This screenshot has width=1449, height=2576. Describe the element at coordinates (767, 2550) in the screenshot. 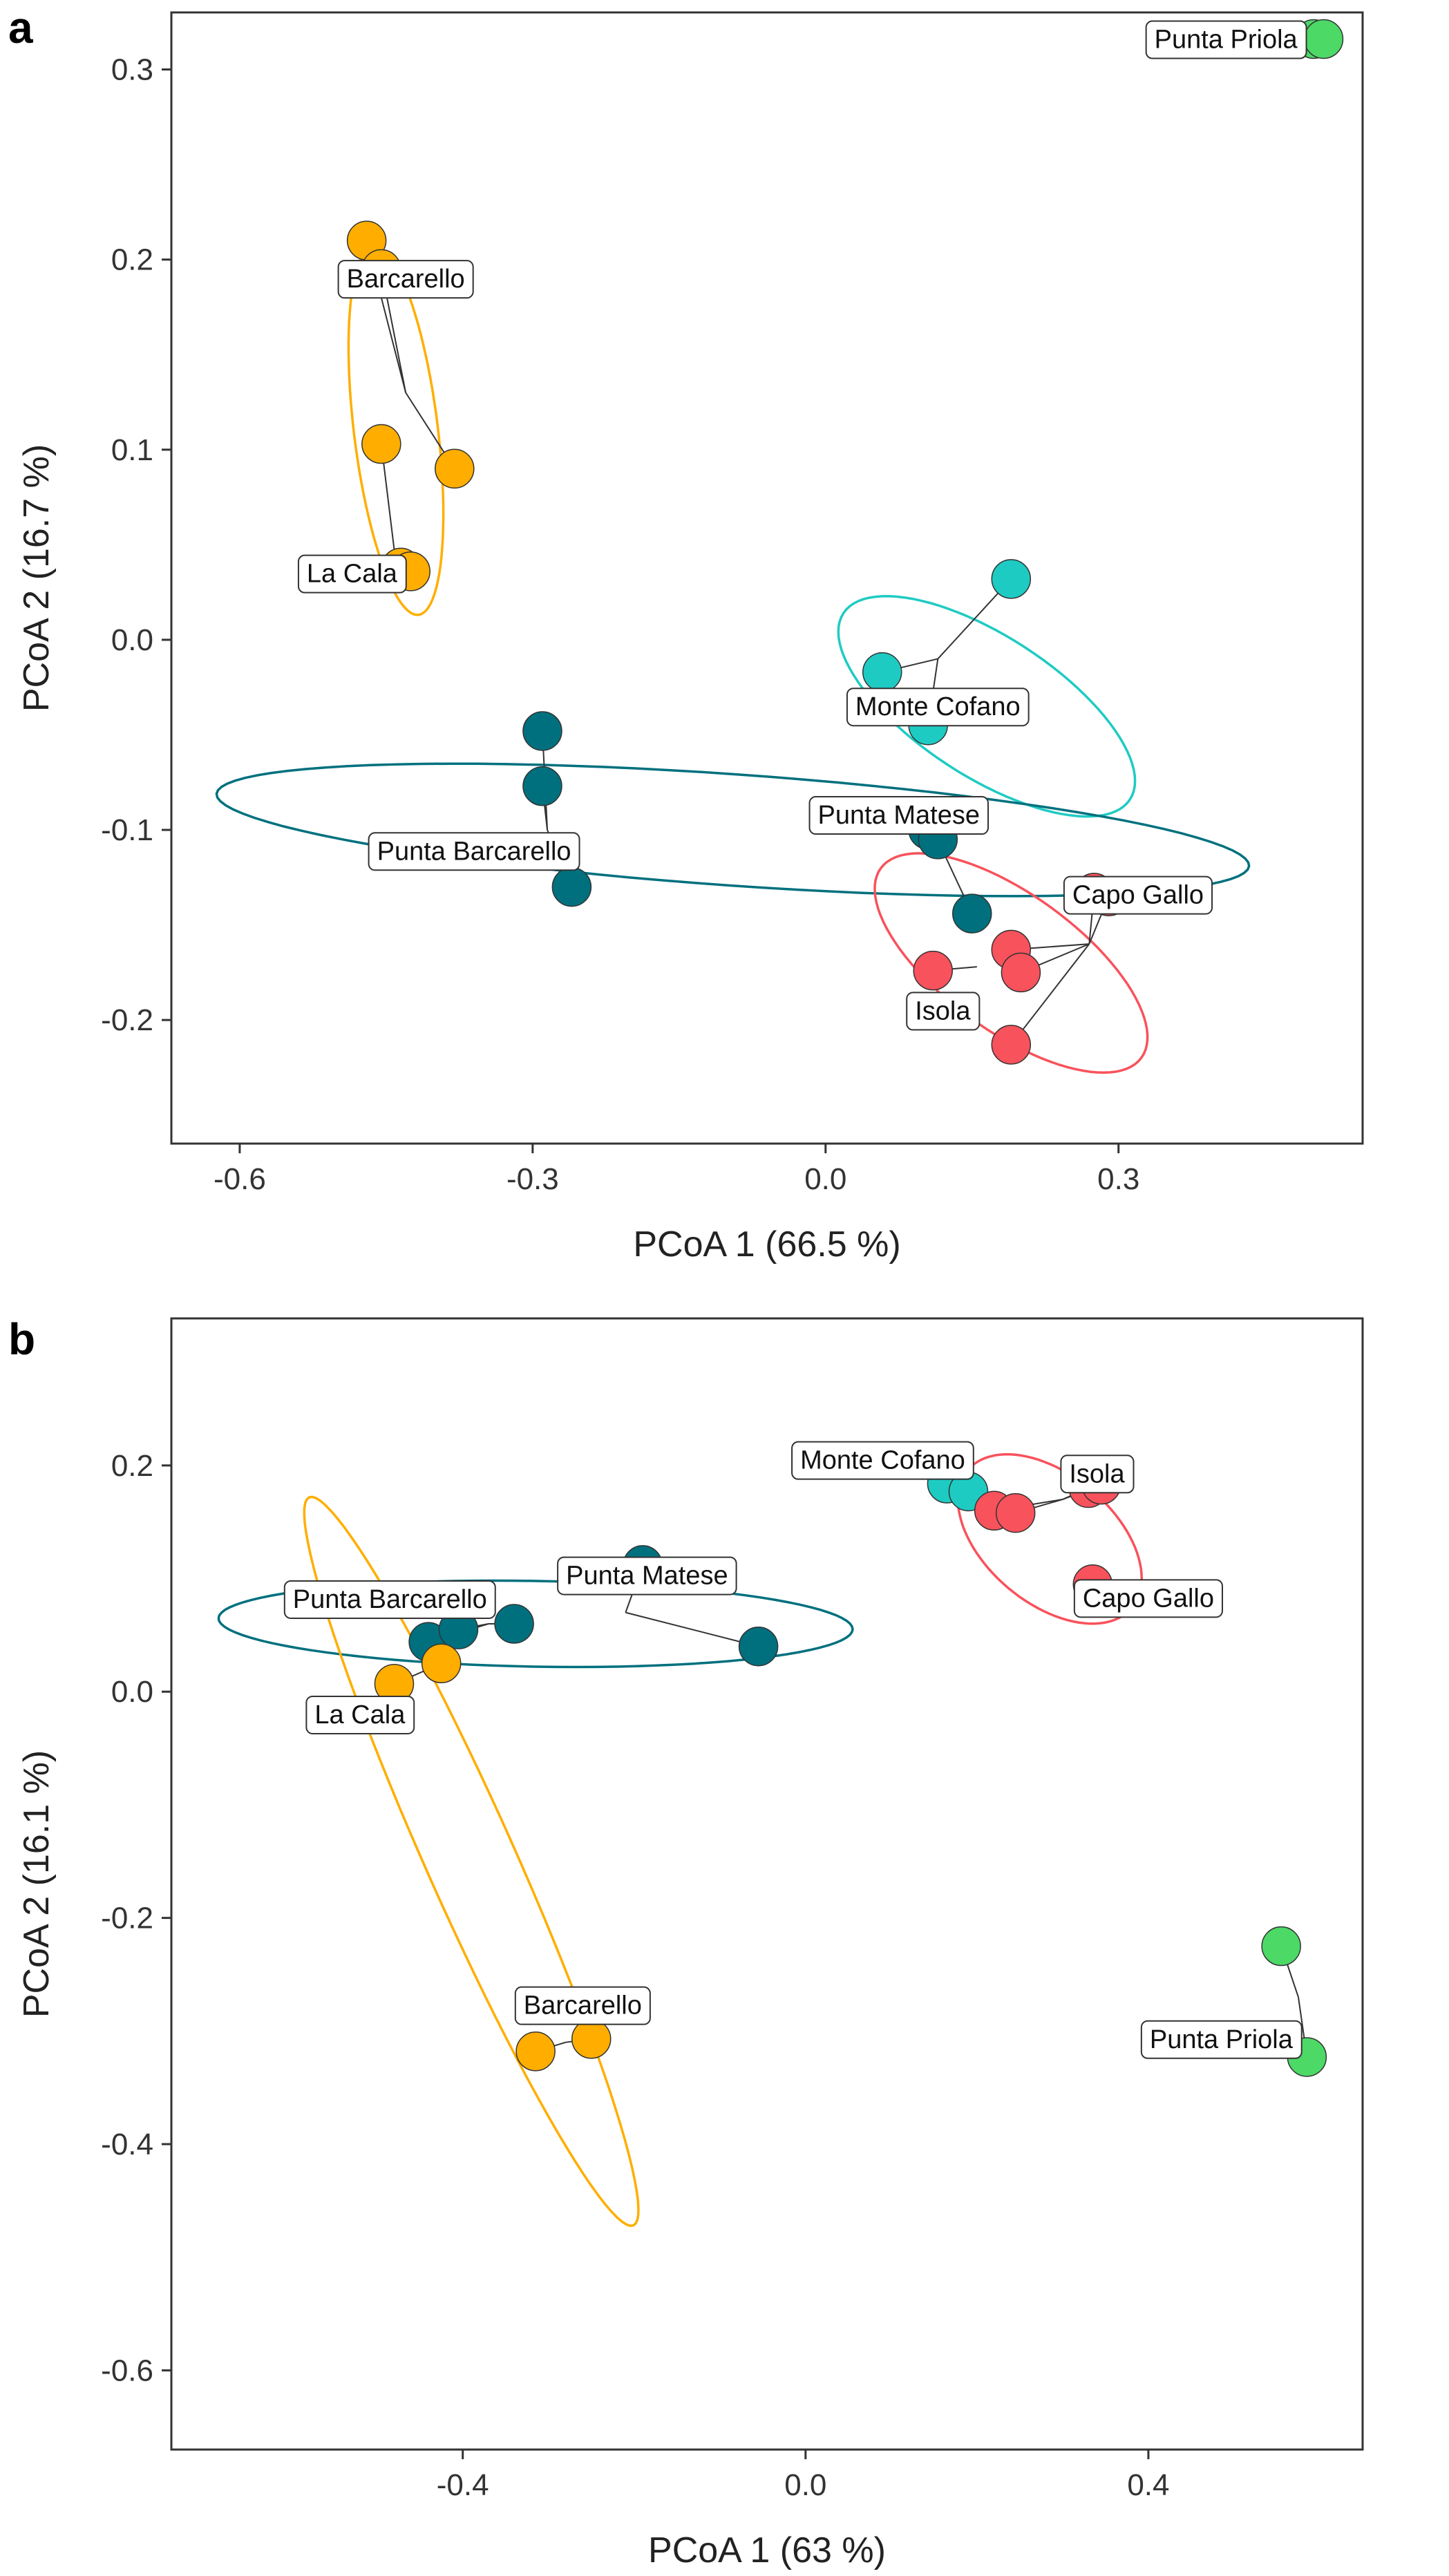

I see `x-axis-title: PCoA 1 (63 %)` at that location.